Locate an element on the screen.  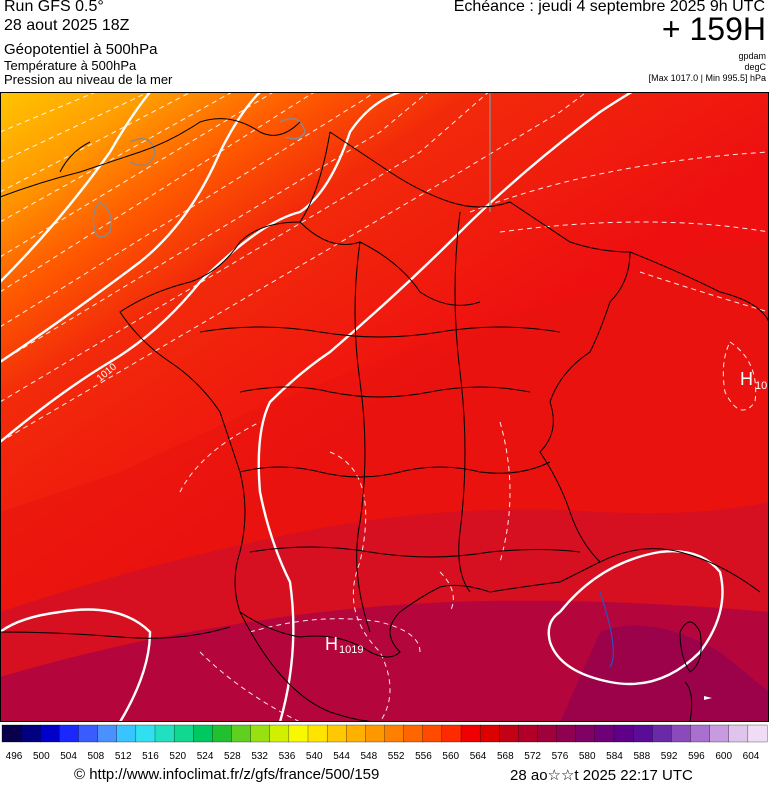
high-value: 10 is located at coordinates (761, 386).